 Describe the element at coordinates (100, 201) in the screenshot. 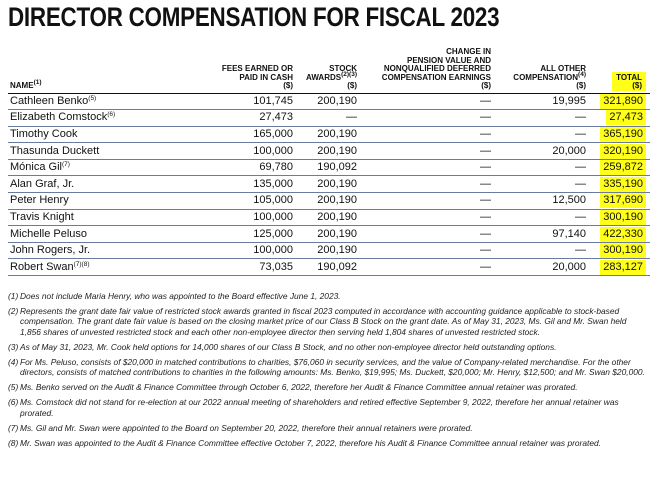

I see `director-name: Peter Henry` at that location.